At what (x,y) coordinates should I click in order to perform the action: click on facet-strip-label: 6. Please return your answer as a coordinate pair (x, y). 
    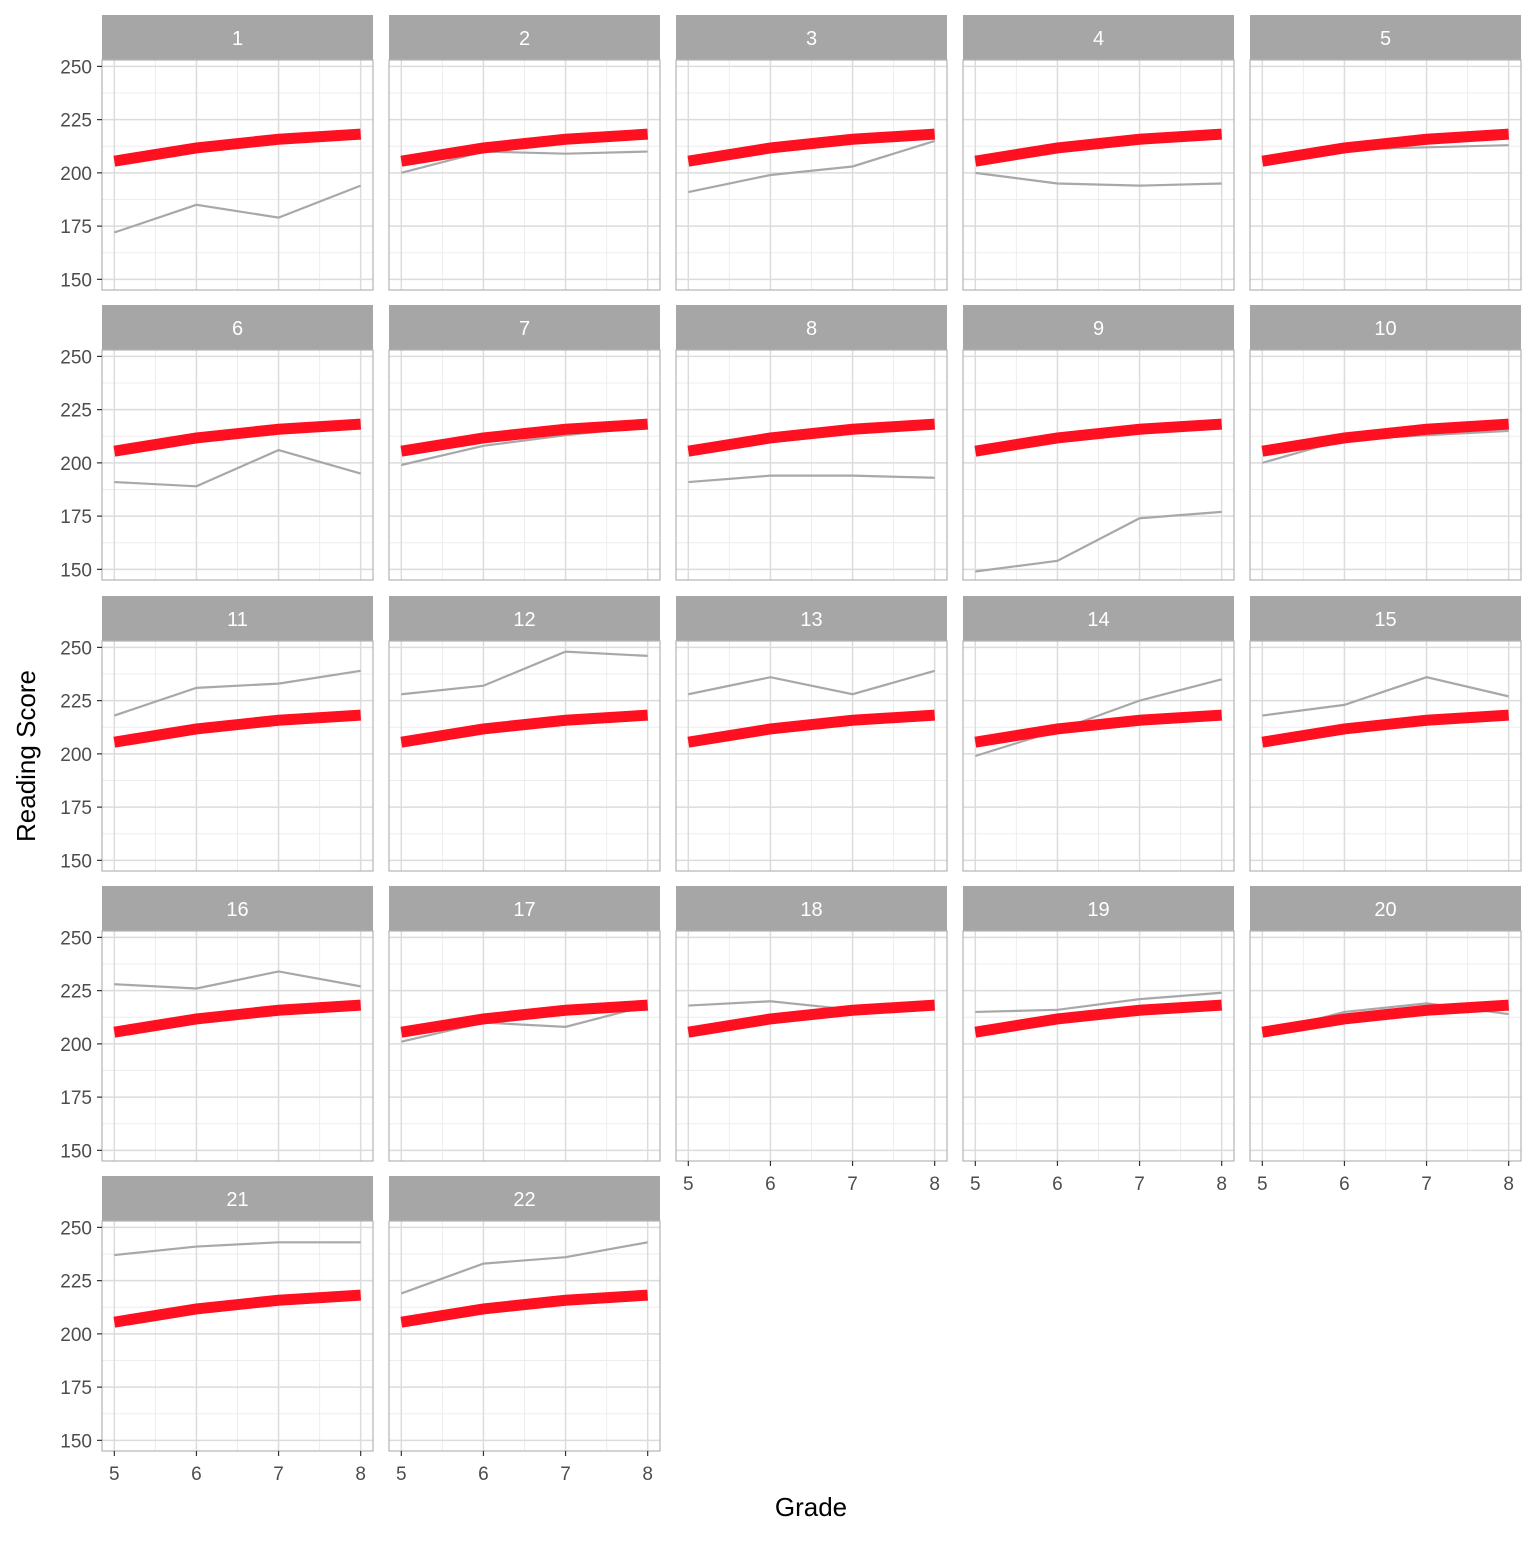
    Looking at the image, I should click on (237, 329).